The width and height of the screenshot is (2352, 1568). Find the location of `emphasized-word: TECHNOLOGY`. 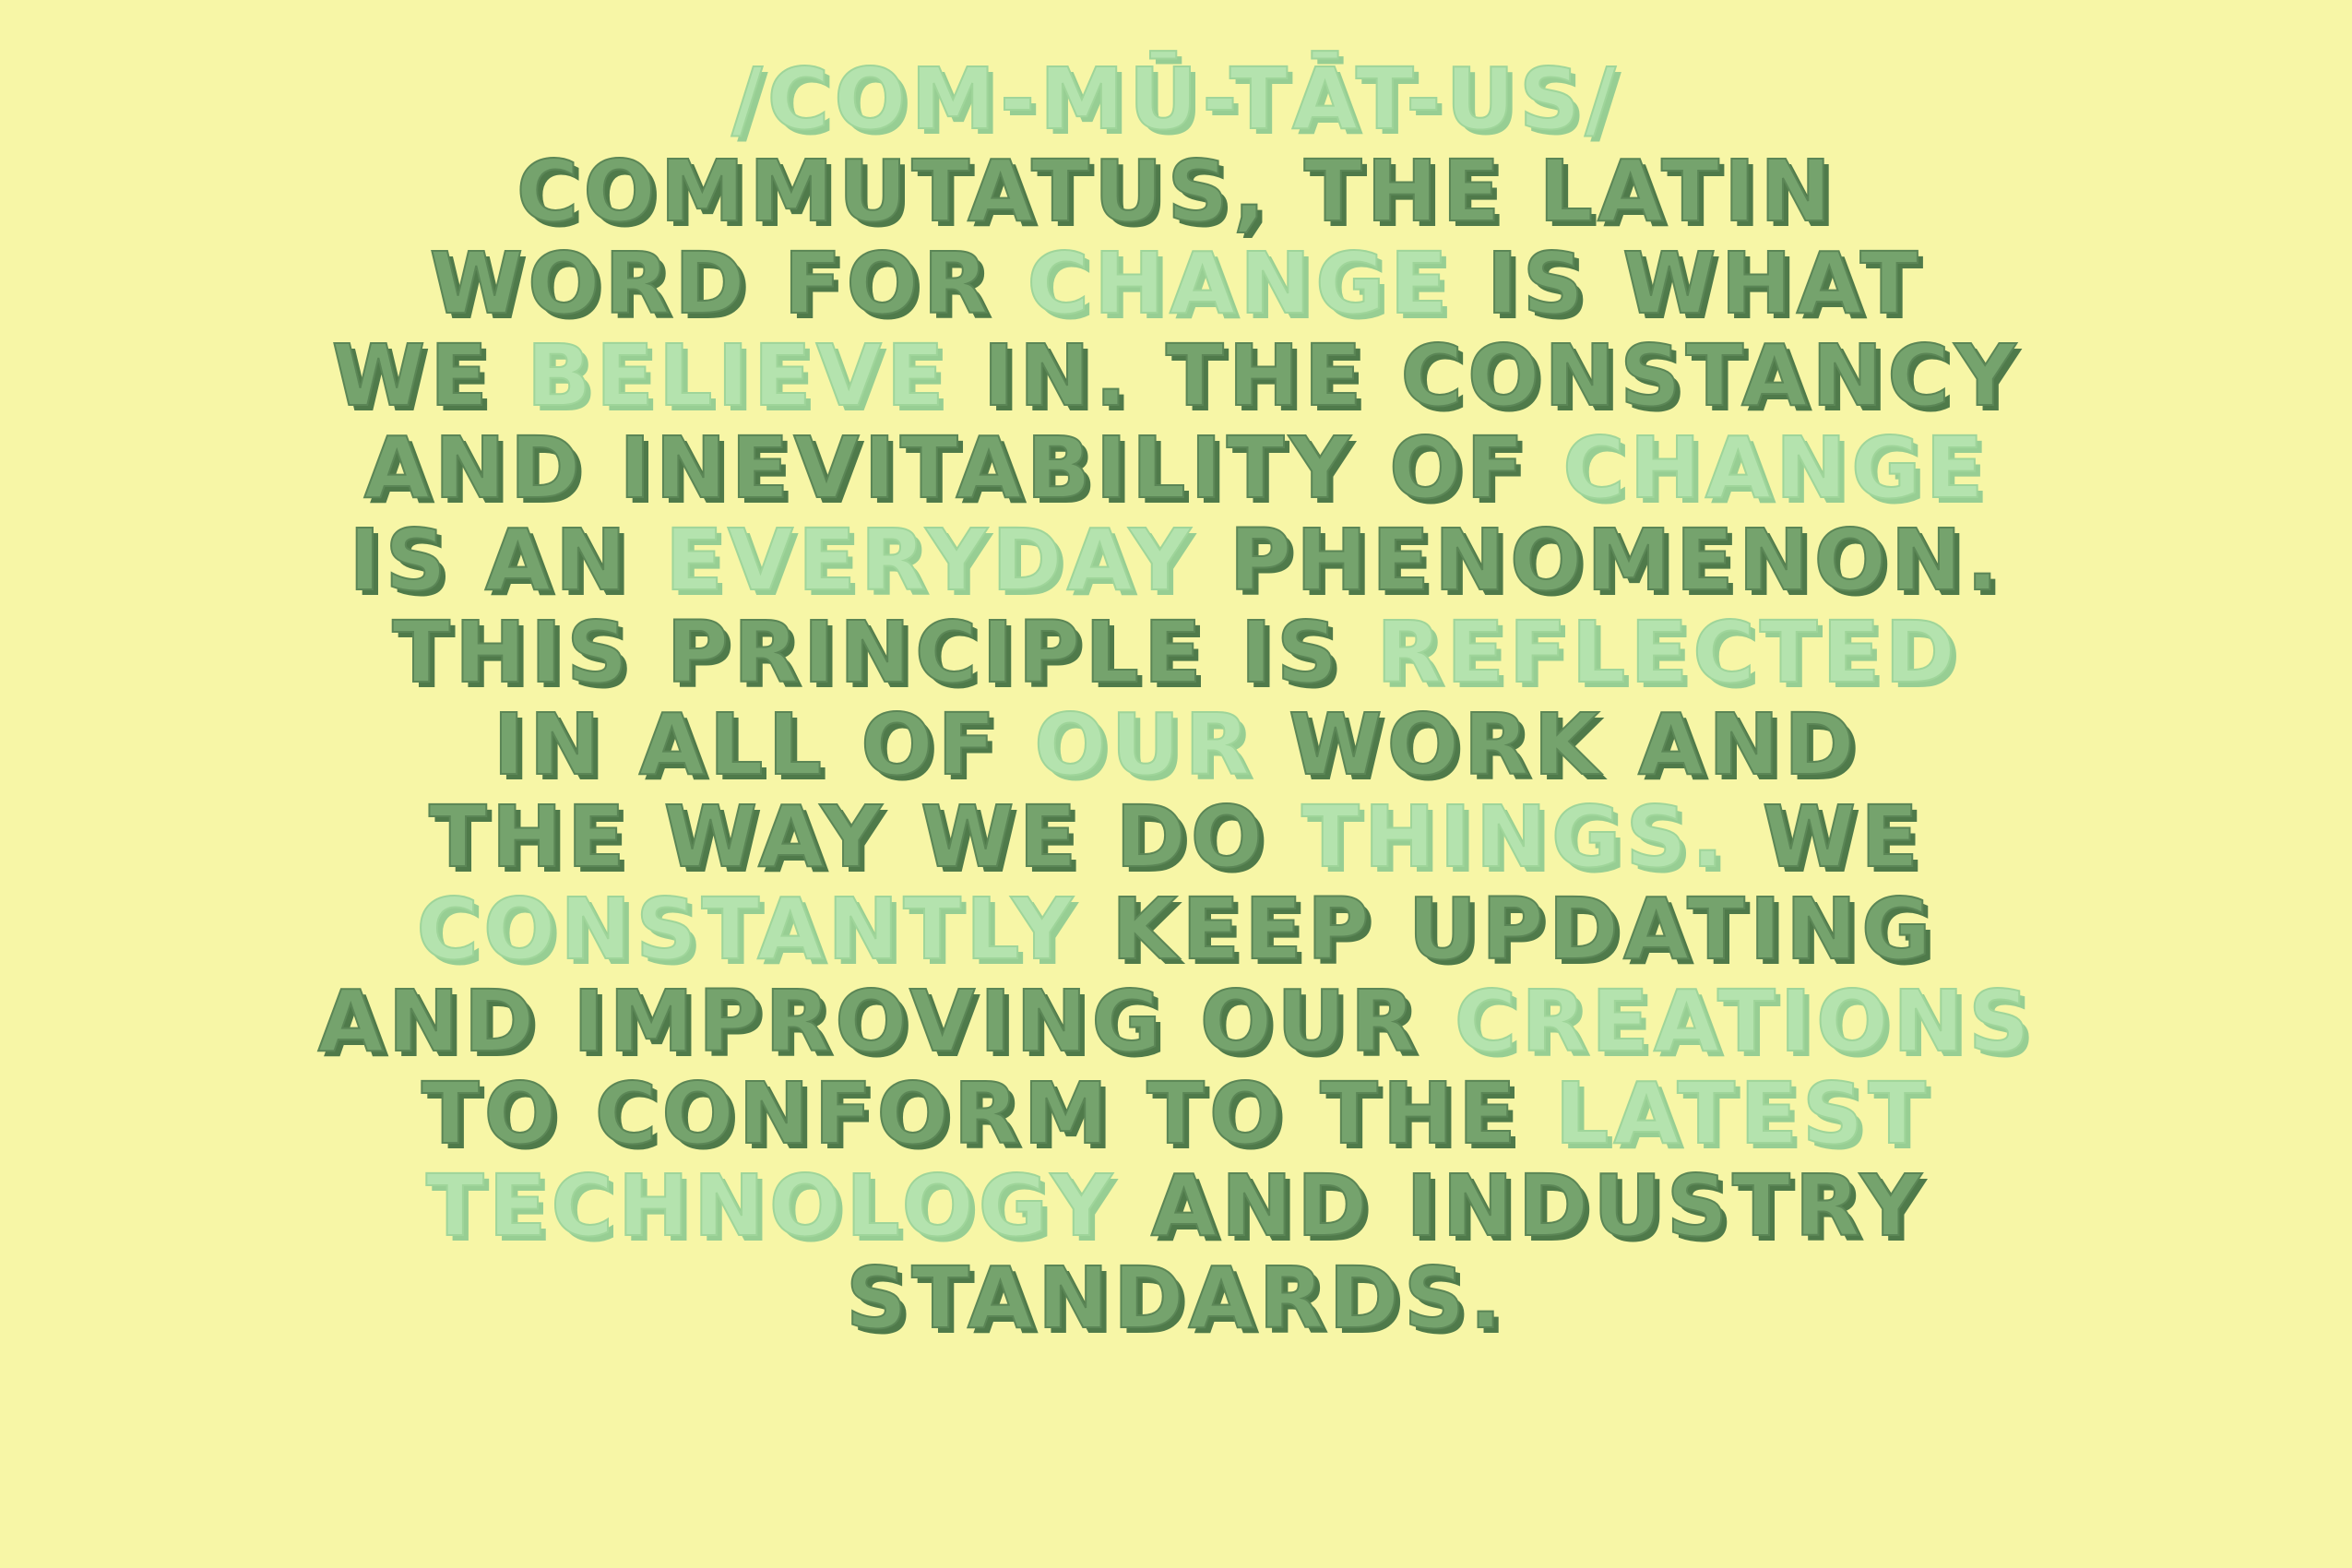

emphasized-word: TECHNOLOGY is located at coordinates (771, 1206).